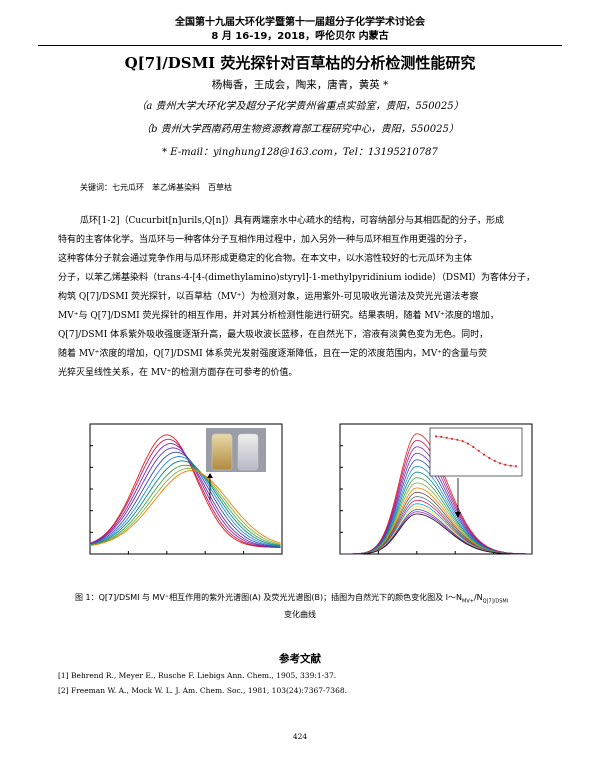 The width and height of the screenshot is (600, 768). I want to click on inset-curve, so click(476, 451).